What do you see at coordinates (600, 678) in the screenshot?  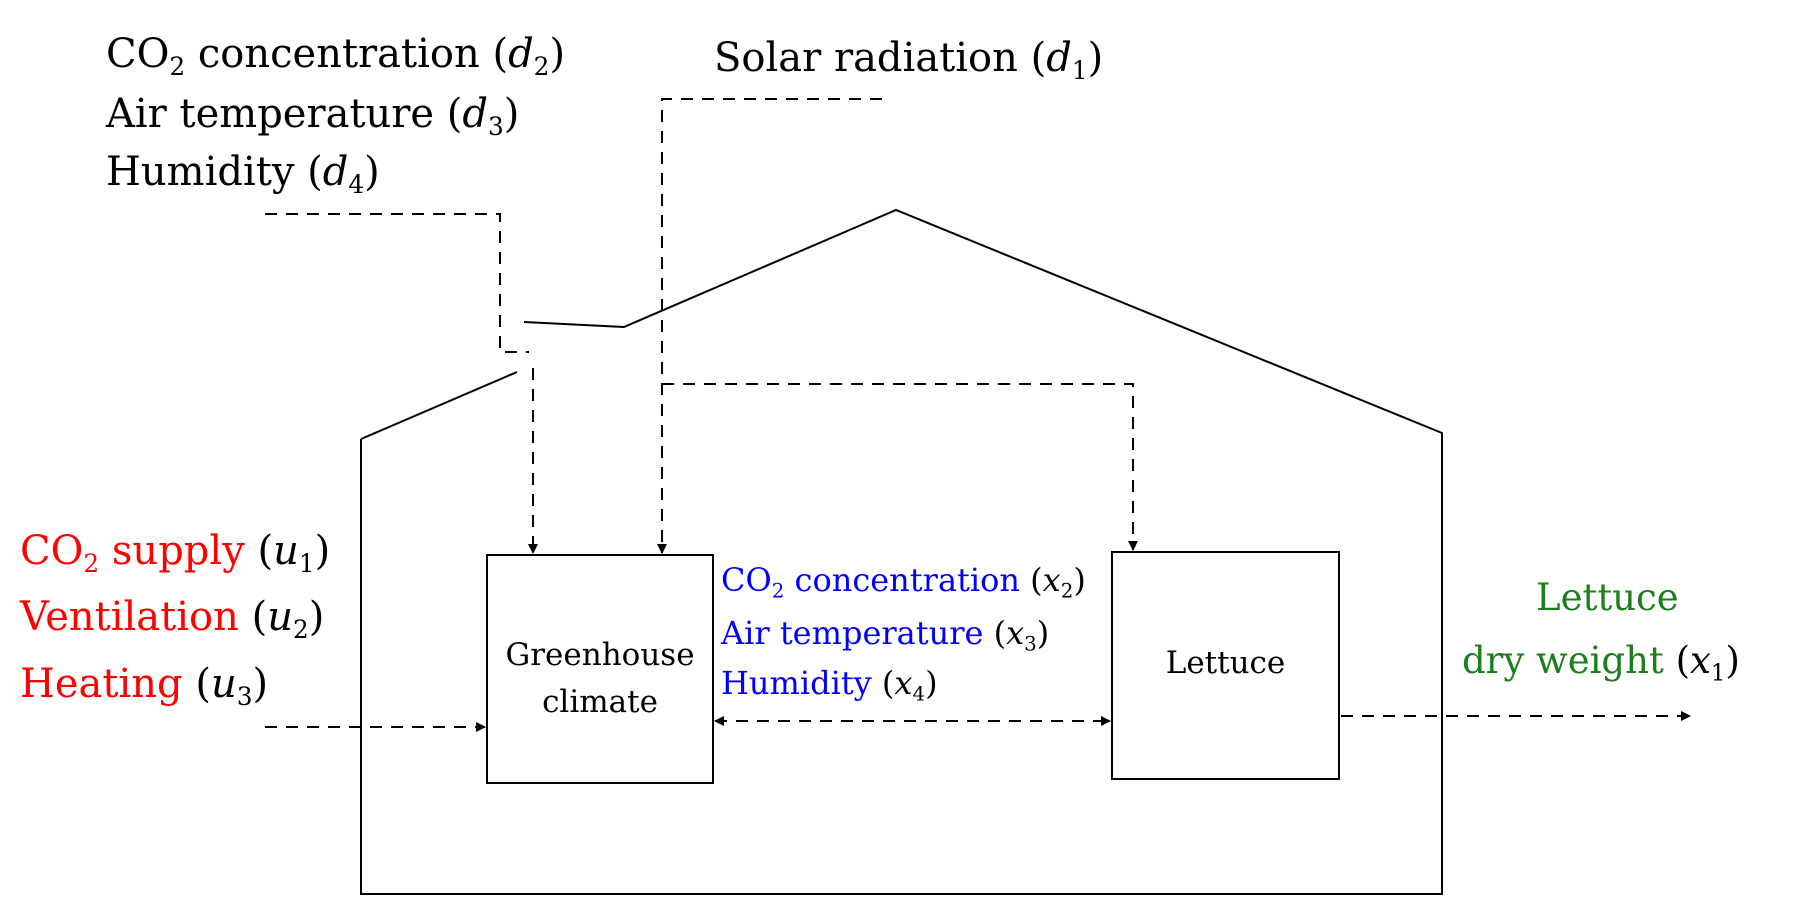 I see `greenhouse-climate-label: Greenhouse climate` at bounding box center [600, 678].